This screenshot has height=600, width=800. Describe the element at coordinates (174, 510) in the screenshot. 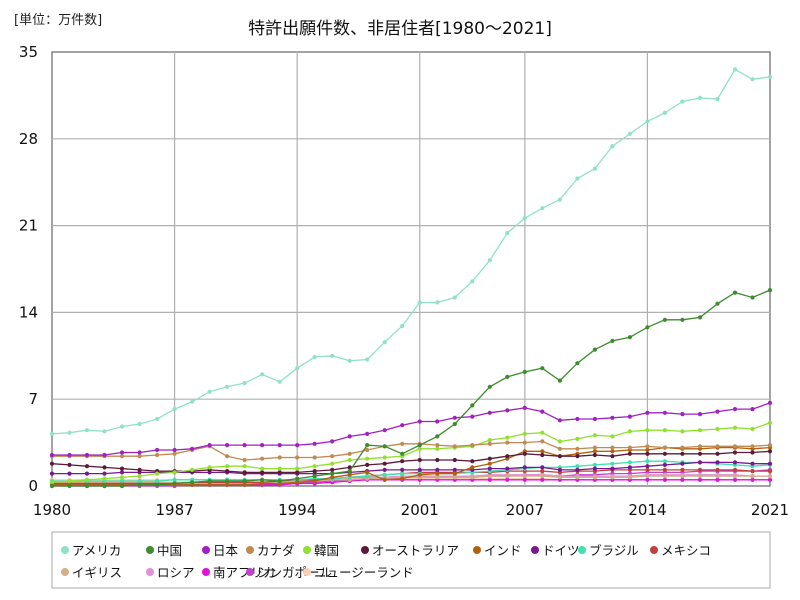

I see `x-tick-label: 1987` at that location.